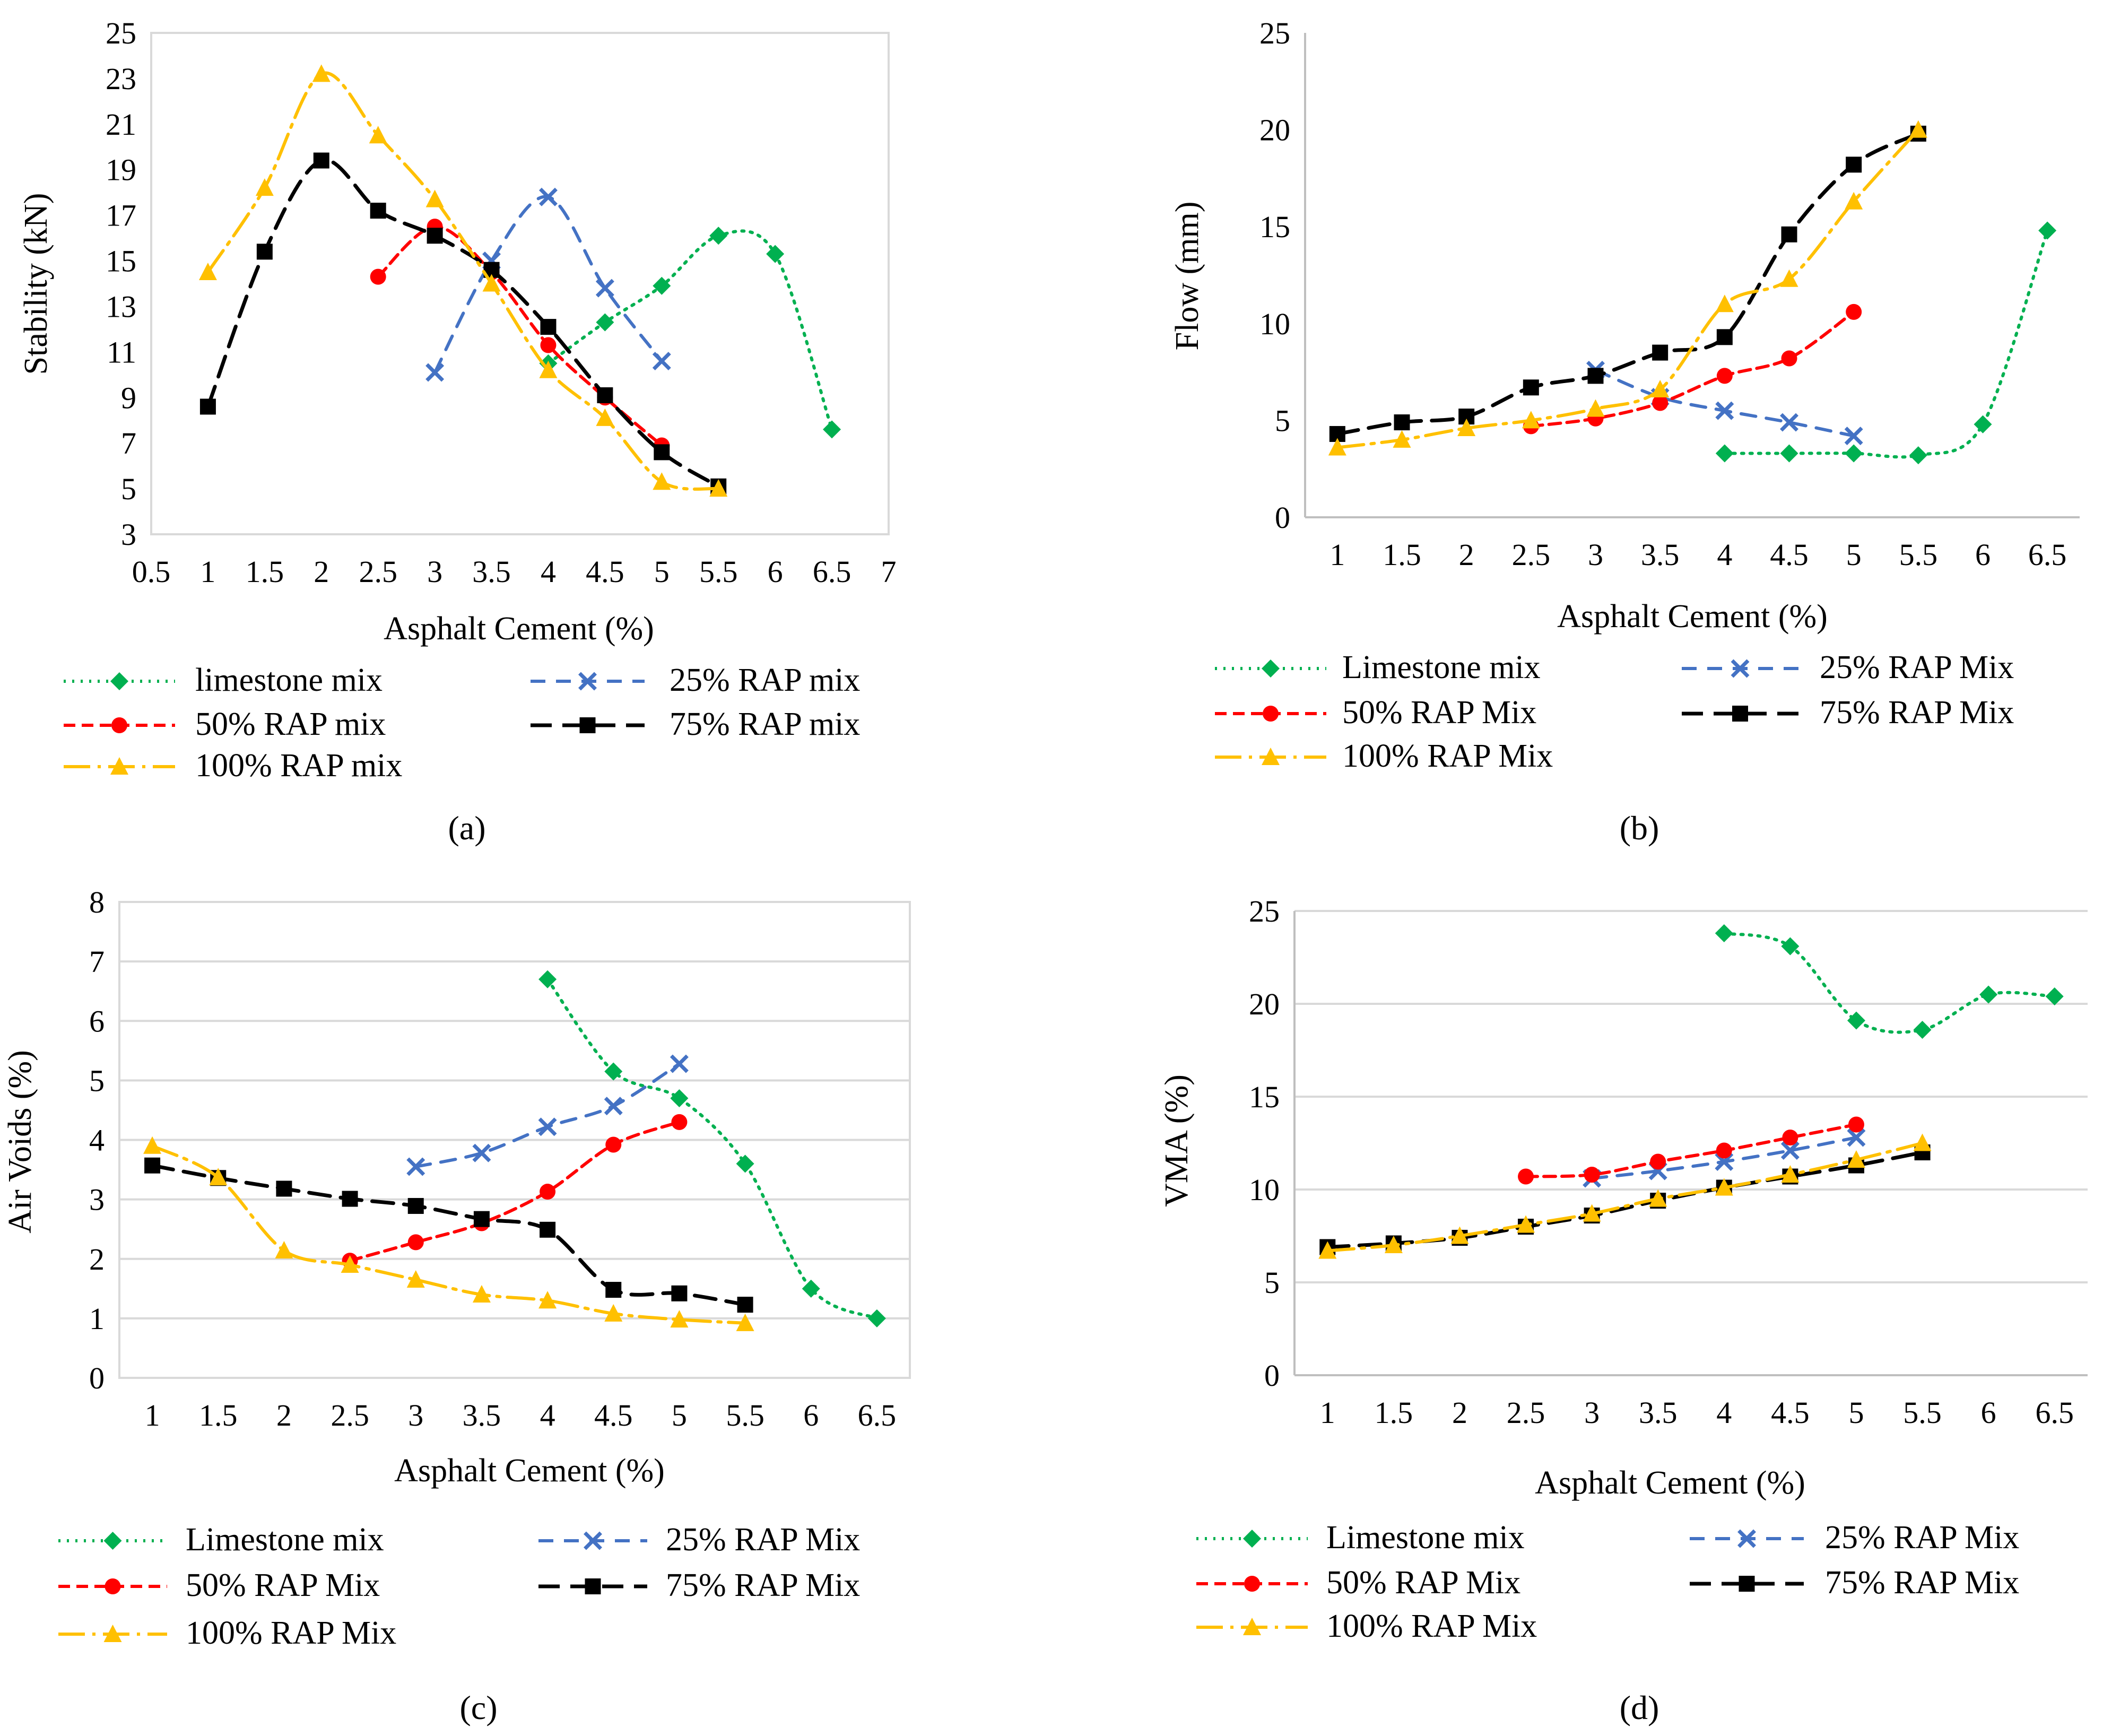 The width and height of the screenshot is (2103, 1736). I want to click on legend-label: 25% RAP mix, so click(765, 680).